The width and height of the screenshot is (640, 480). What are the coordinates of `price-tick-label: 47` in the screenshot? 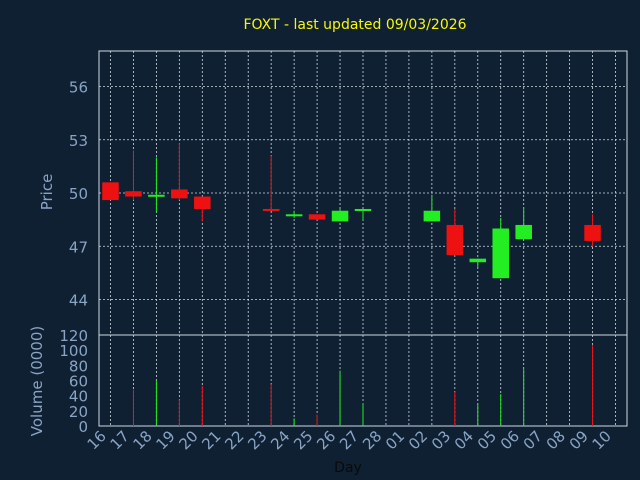 It's located at (78, 247).